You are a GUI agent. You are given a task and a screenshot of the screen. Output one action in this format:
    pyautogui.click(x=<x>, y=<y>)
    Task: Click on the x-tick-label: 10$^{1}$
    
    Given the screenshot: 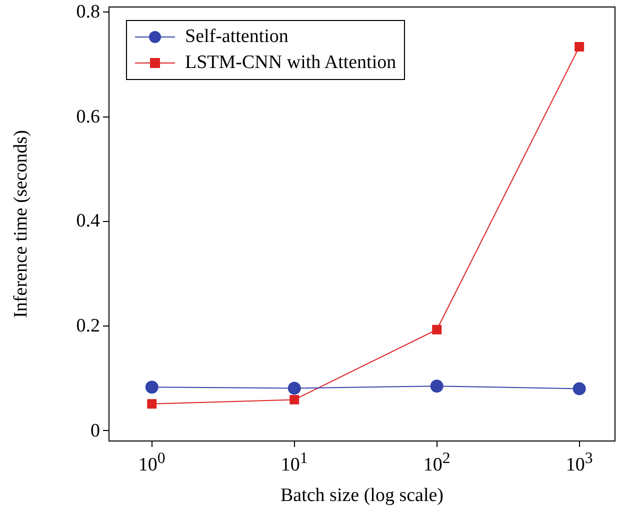 What is the action you would take?
    pyautogui.click(x=294, y=463)
    